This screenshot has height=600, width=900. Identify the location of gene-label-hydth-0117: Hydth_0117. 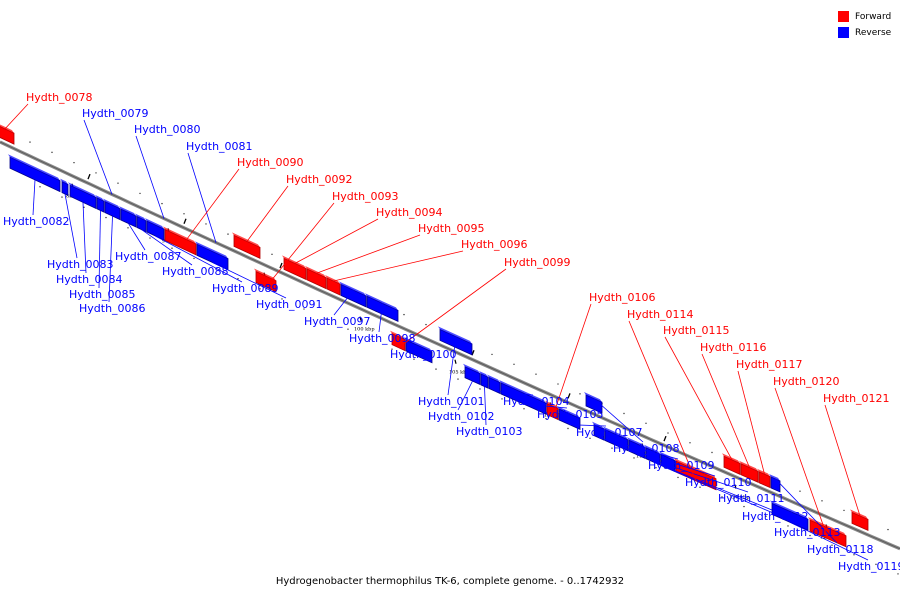
(769, 364).